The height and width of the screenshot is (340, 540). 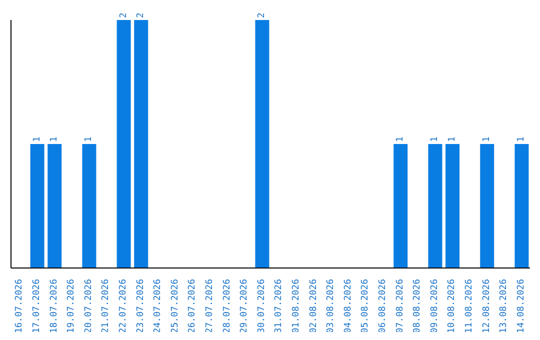 What do you see at coordinates (54, 306) in the screenshot?
I see `x-tick-label: 18.07.2026` at bounding box center [54, 306].